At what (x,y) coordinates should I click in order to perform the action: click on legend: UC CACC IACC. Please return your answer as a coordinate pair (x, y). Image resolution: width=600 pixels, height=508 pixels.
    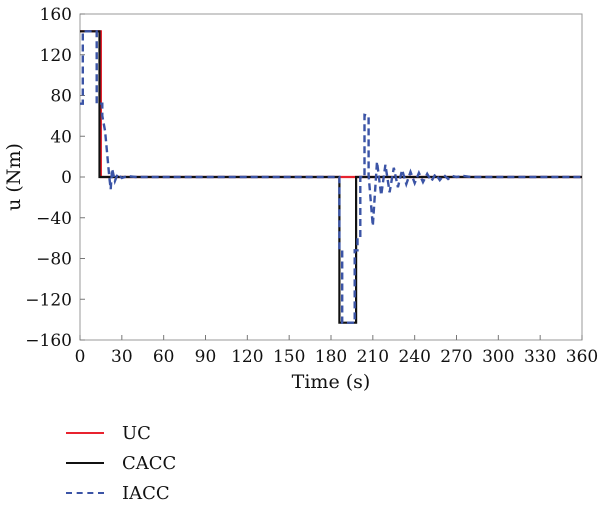
    Looking at the image, I should click on (121, 463).